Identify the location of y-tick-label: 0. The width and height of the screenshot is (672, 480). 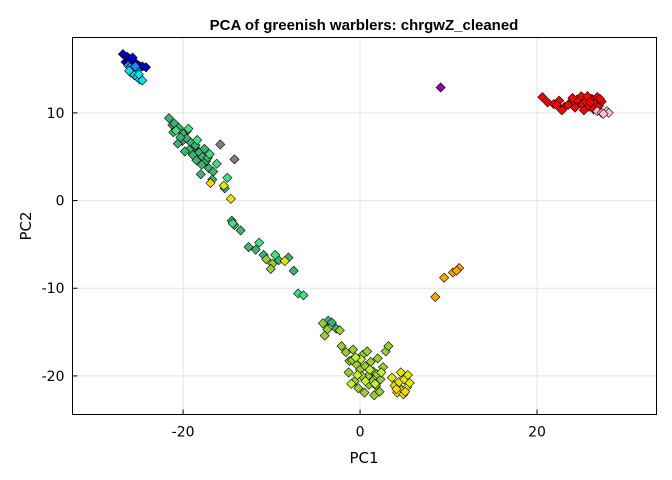
(60, 202).